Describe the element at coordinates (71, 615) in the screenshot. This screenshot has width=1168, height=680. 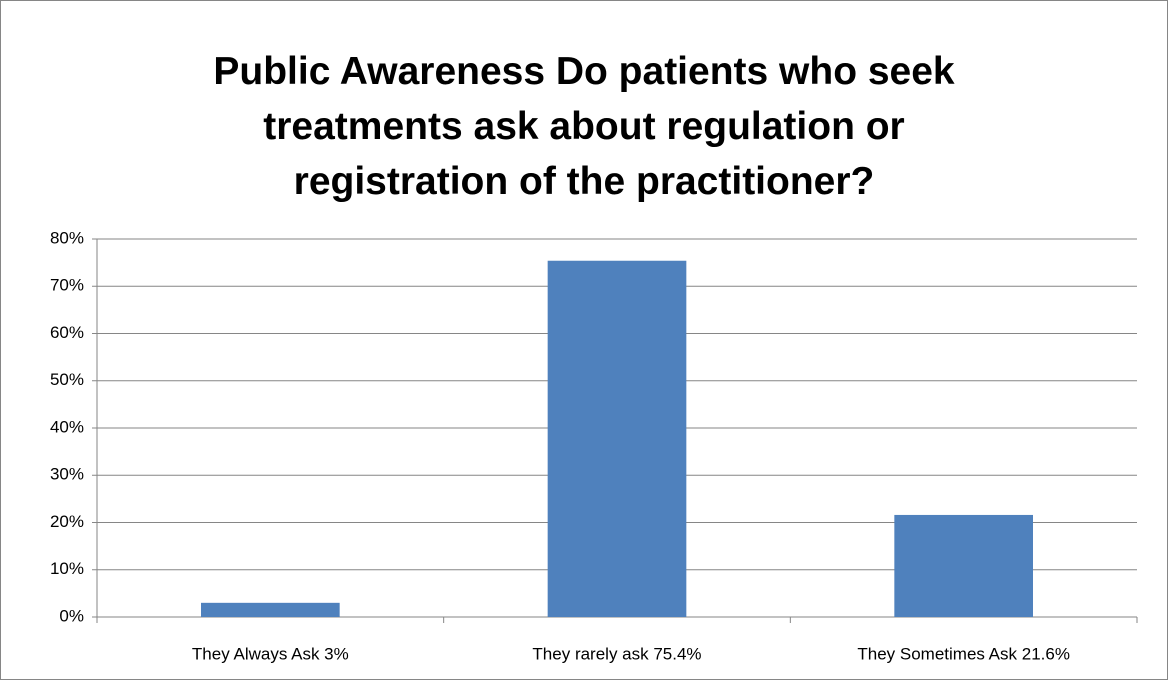
I see `y-tick-label: 0%` at that location.